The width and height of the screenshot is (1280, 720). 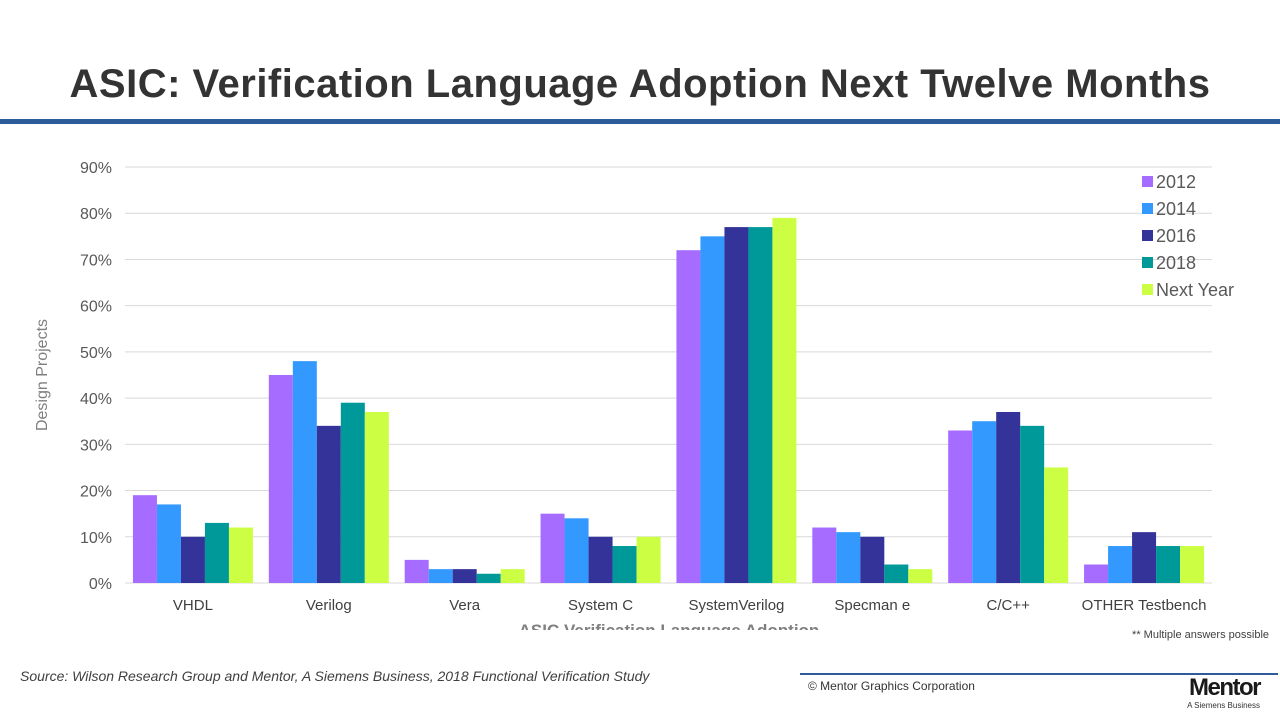 What do you see at coordinates (465, 605) in the screenshot?
I see `category-label: Vera` at bounding box center [465, 605].